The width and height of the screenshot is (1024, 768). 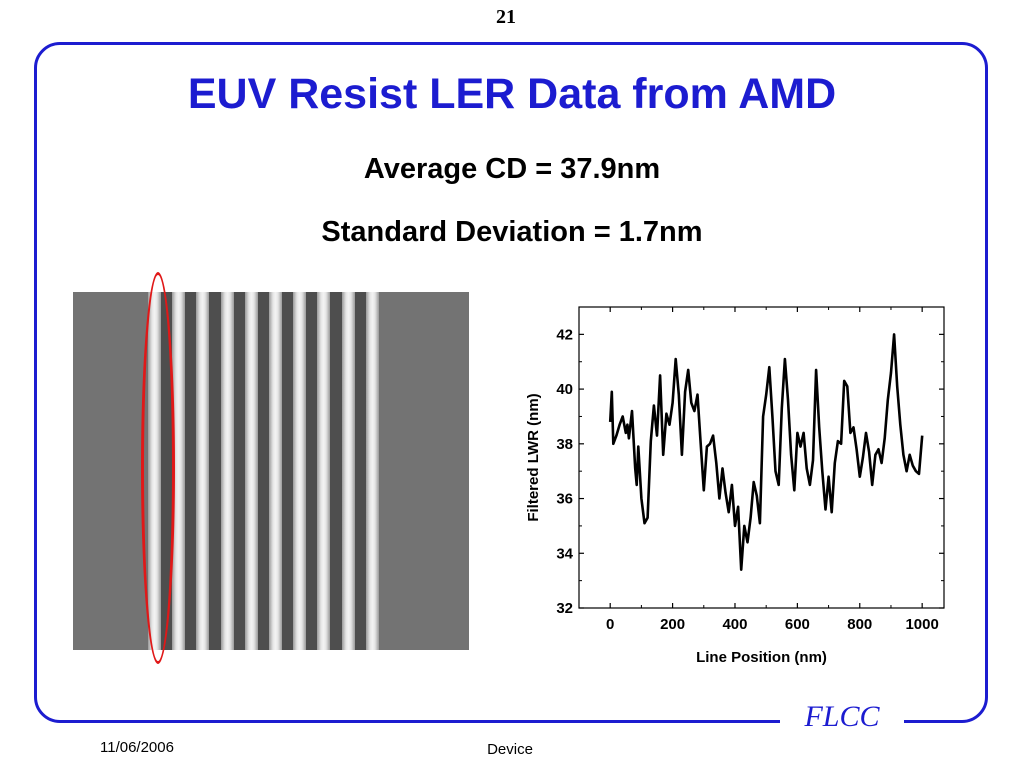 What do you see at coordinates (512, 232) in the screenshot?
I see `standard-deviation-label: Standard Deviation = 1.7nm` at bounding box center [512, 232].